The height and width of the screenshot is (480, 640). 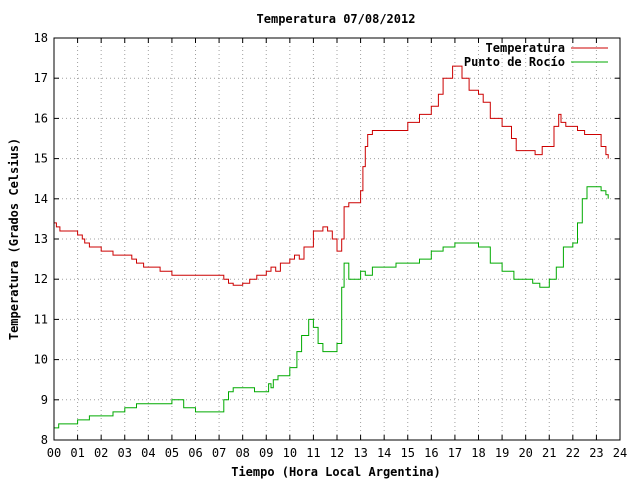 I want to click on x-axis-label: Tiempo (Hora Local Argentina), so click(x=336, y=472).